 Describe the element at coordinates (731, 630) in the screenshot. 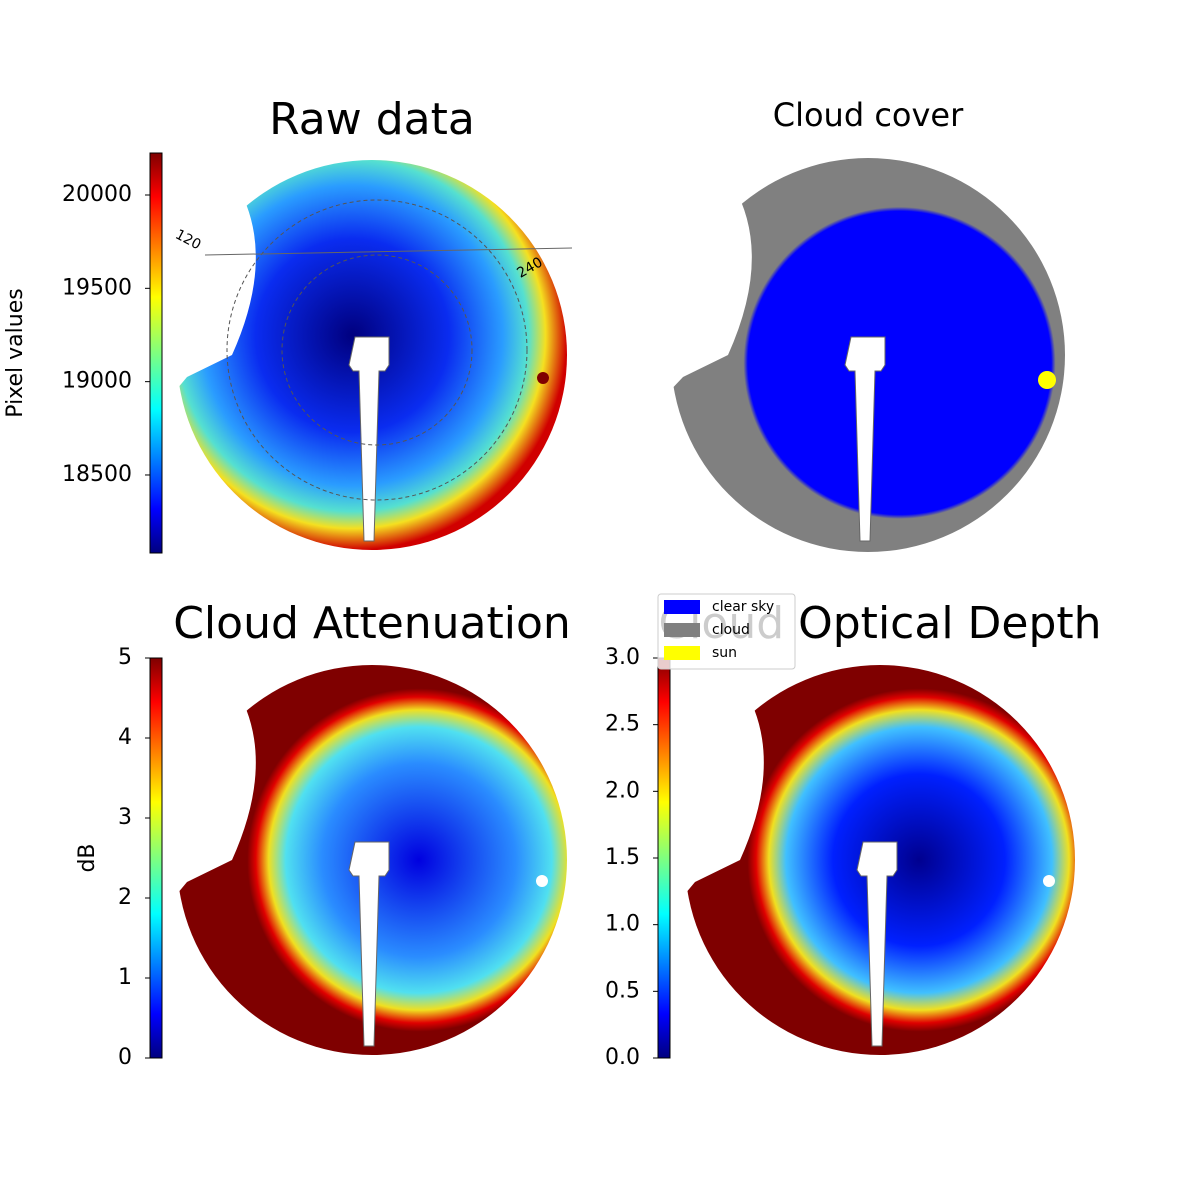

I see `legend-label: cloud` at that location.